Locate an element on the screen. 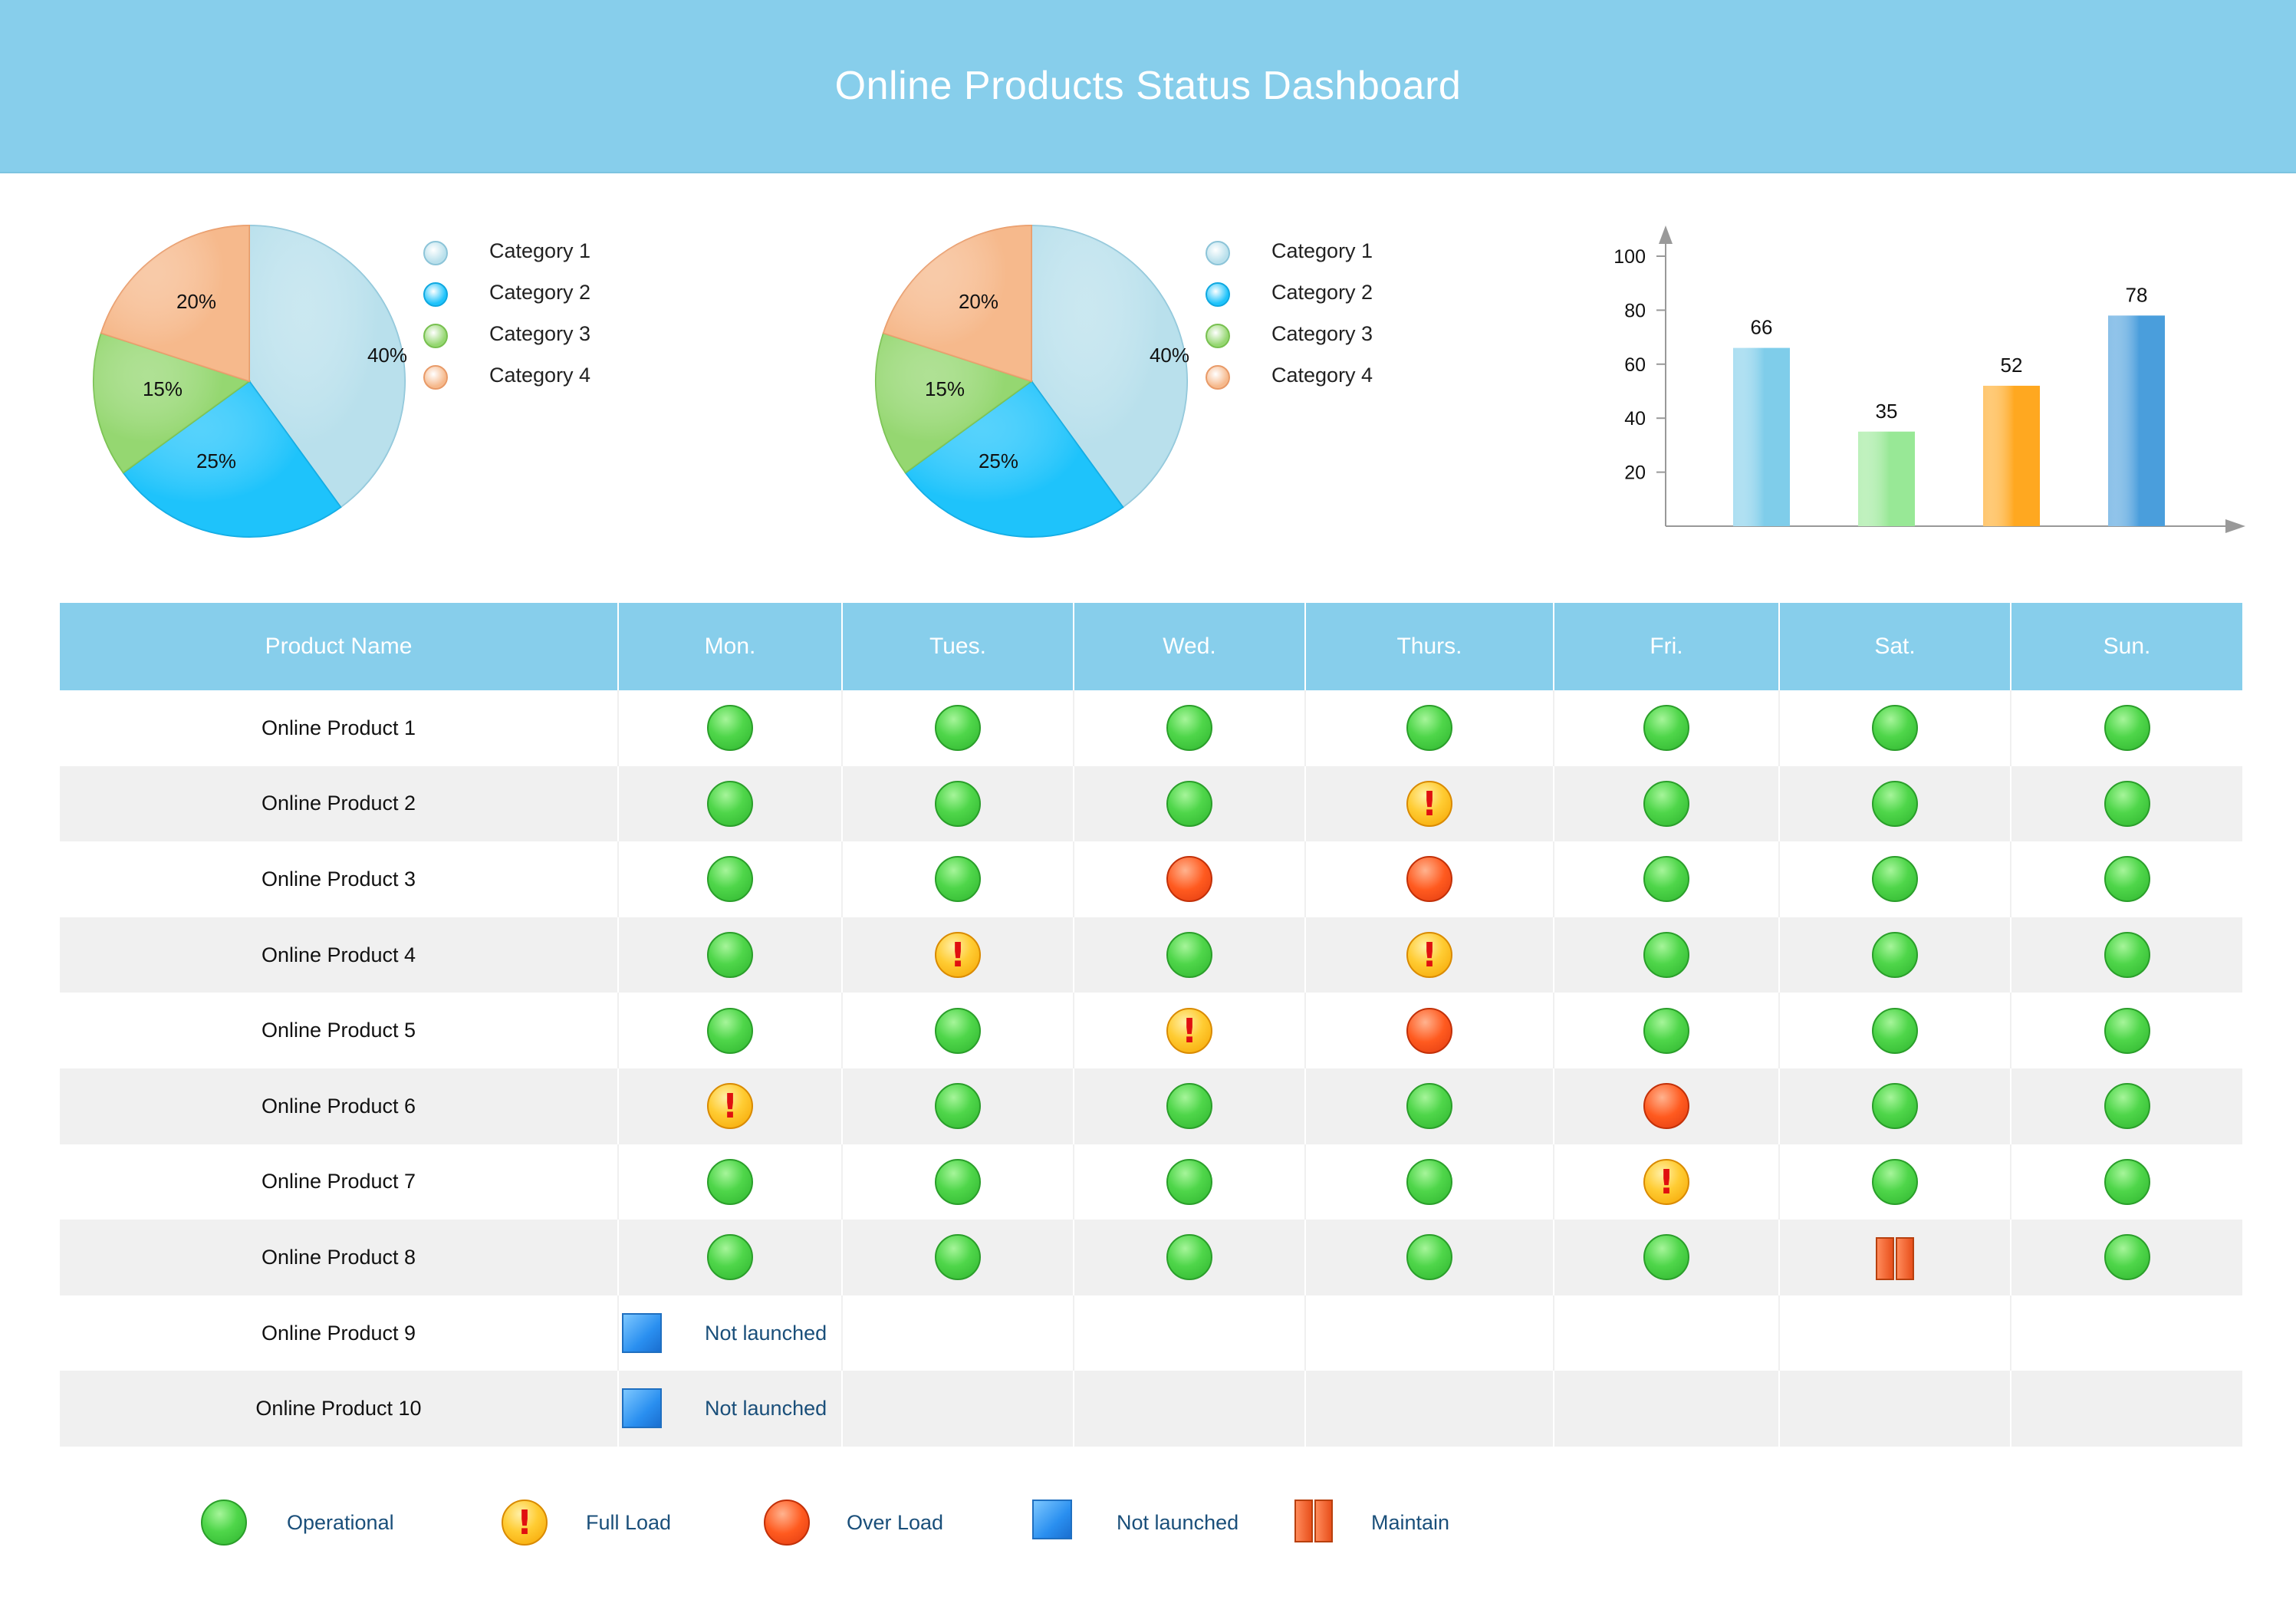  maintain-icon is located at coordinates (1895, 1259).